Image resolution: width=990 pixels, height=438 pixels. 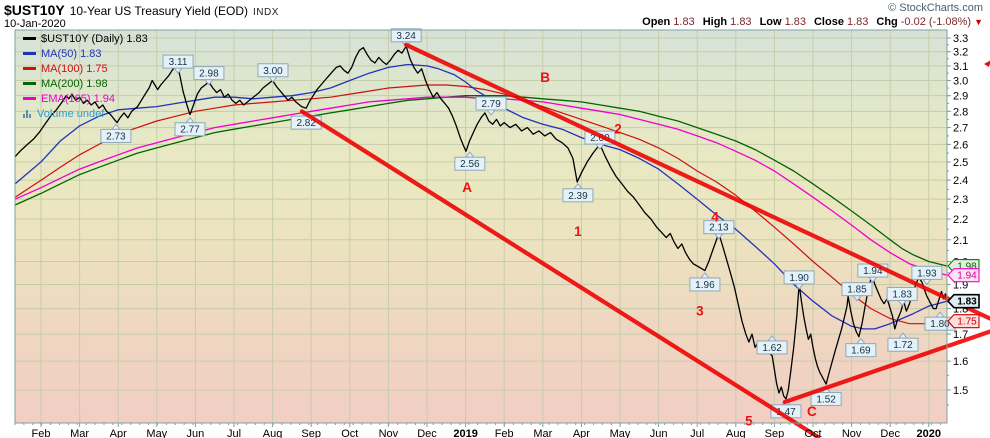 What do you see at coordinates (406, 36) in the screenshot?
I see `svg-text: 3.24` at bounding box center [406, 36].